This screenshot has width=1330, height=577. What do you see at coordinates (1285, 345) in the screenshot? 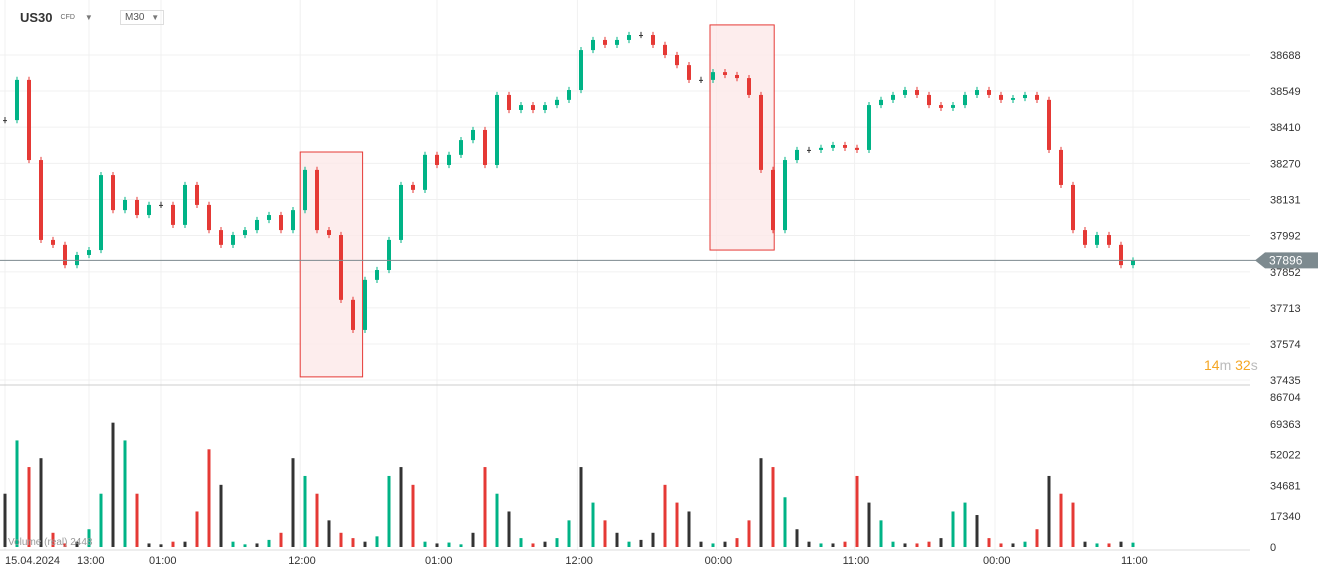
I see `y-tick-label: 37574` at bounding box center [1285, 345].